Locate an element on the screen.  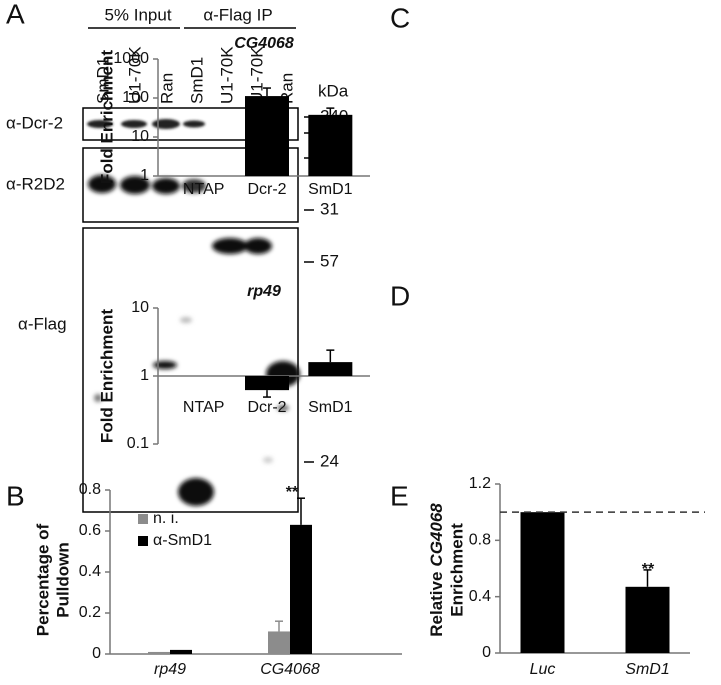
marker-unit: kDa is located at coordinates (333, 90).